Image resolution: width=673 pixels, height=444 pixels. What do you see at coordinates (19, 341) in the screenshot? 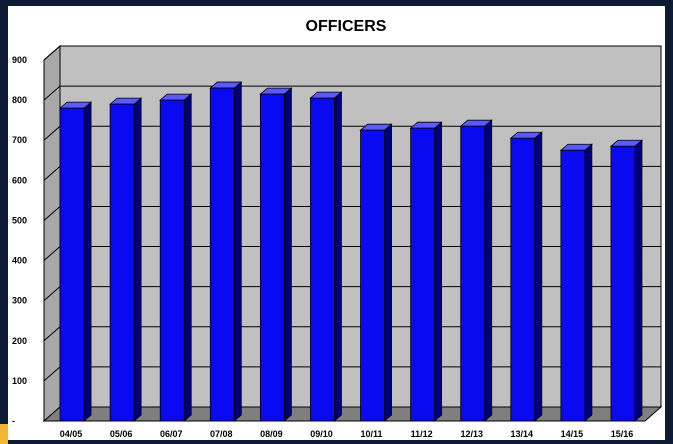
I see `y-tick-label: 200` at bounding box center [19, 341].